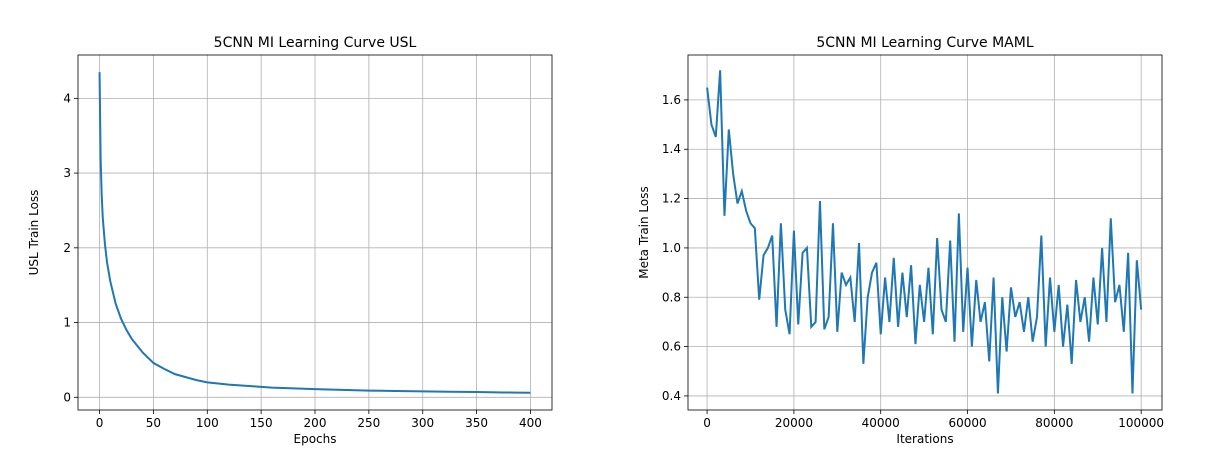  I want to click on chart-title: 5CNN MI Learning Curve MAML, so click(924, 43).